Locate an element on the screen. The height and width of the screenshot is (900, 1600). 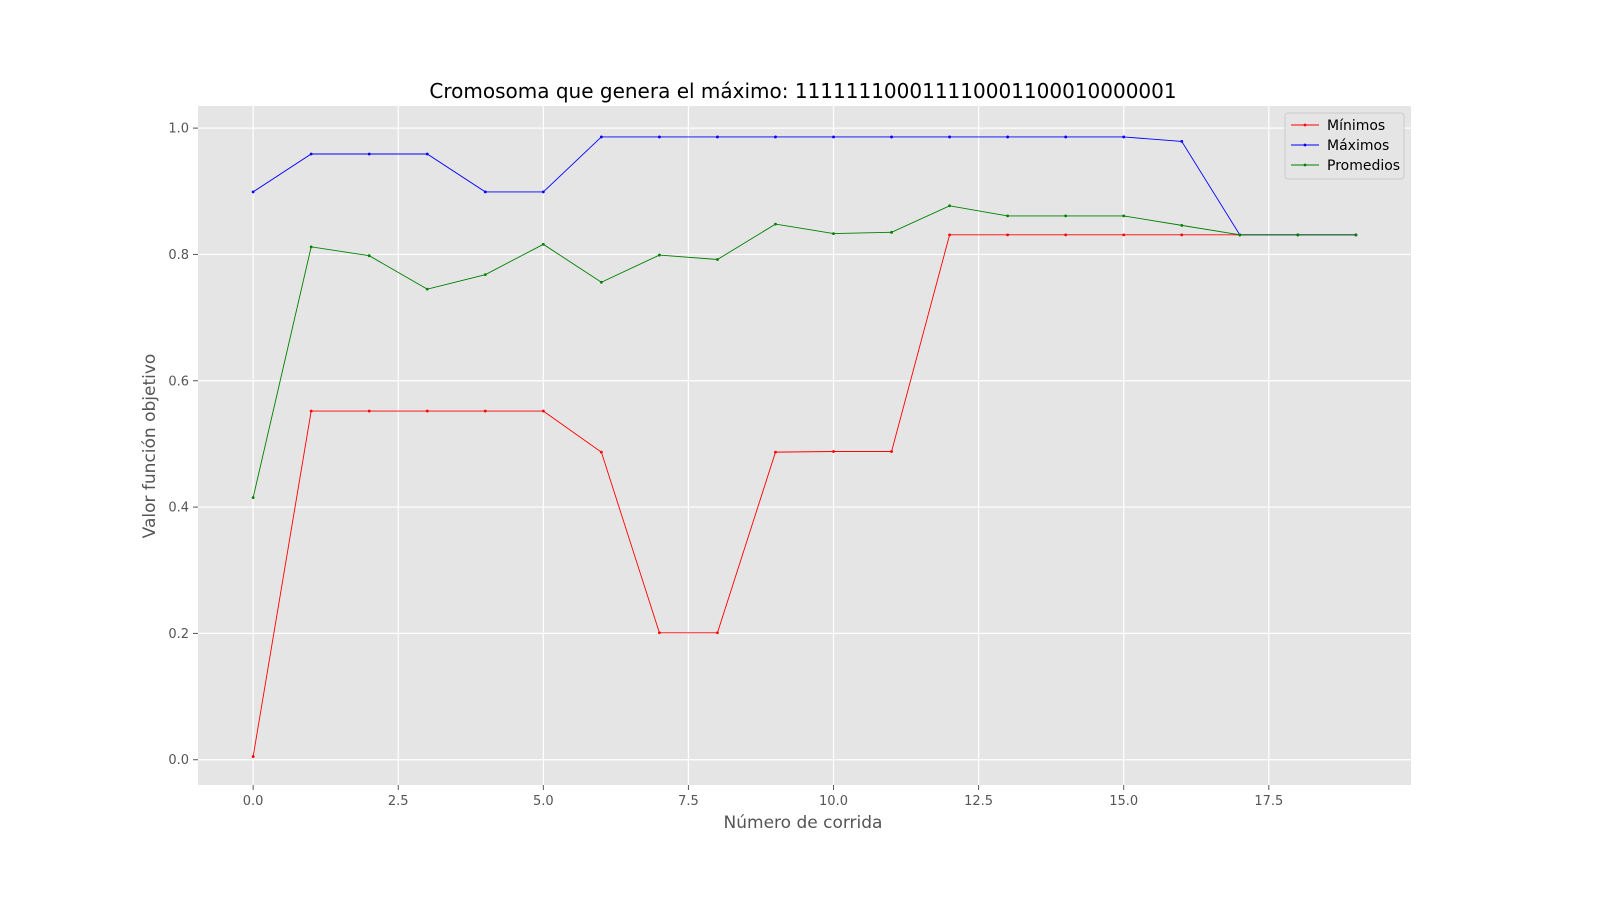
y-tick-label: 0.2 is located at coordinates (178, 634).